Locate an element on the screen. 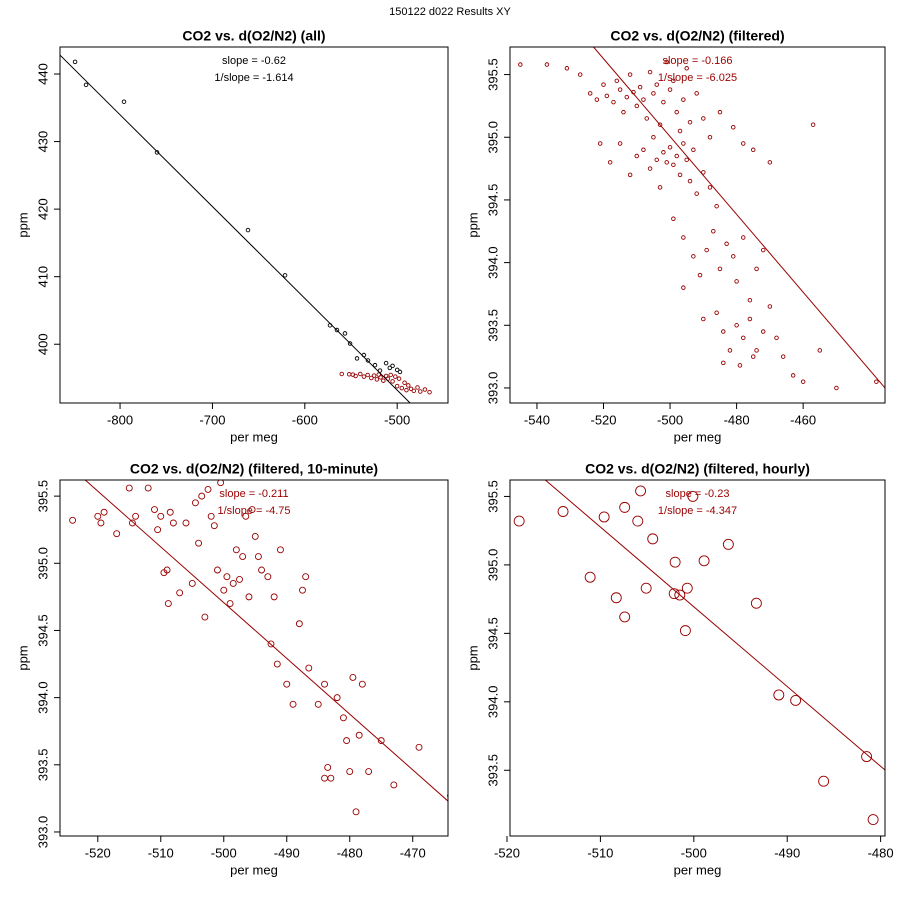 The width and height of the screenshot is (900, 900). annotation: 1/slope = -4.75 is located at coordinates (253, 511).